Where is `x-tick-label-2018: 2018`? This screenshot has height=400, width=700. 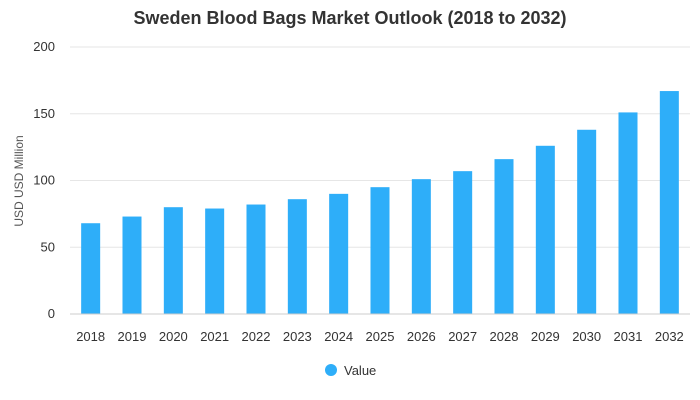
x-tick-label-2018: 2018 is located at coordinates (90, 336).